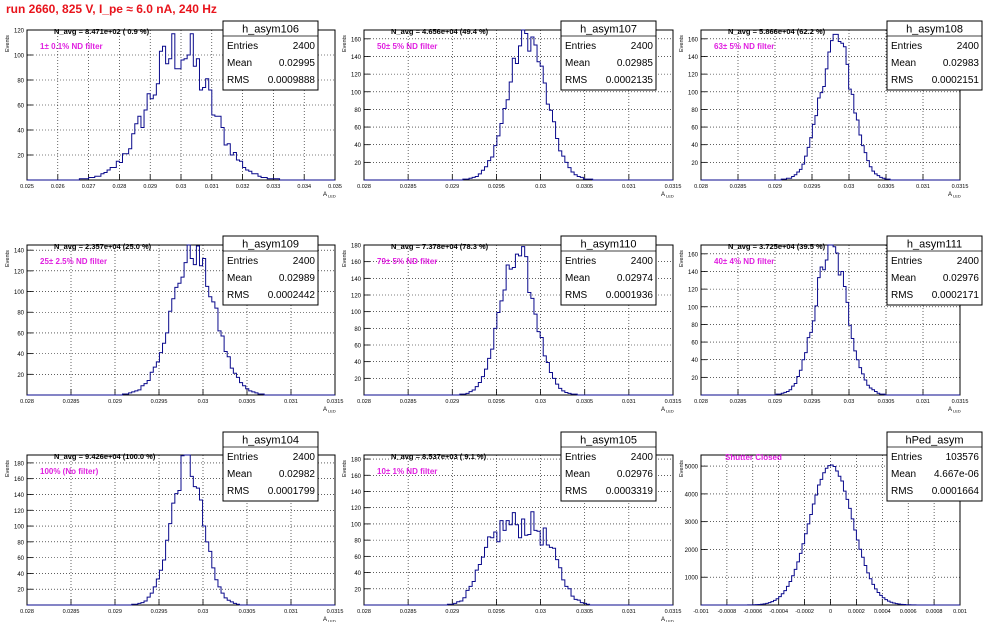 The height and width of the screenshot is (622, 996). I want to click on x-tick-label: -0.001, so click(701, 612).